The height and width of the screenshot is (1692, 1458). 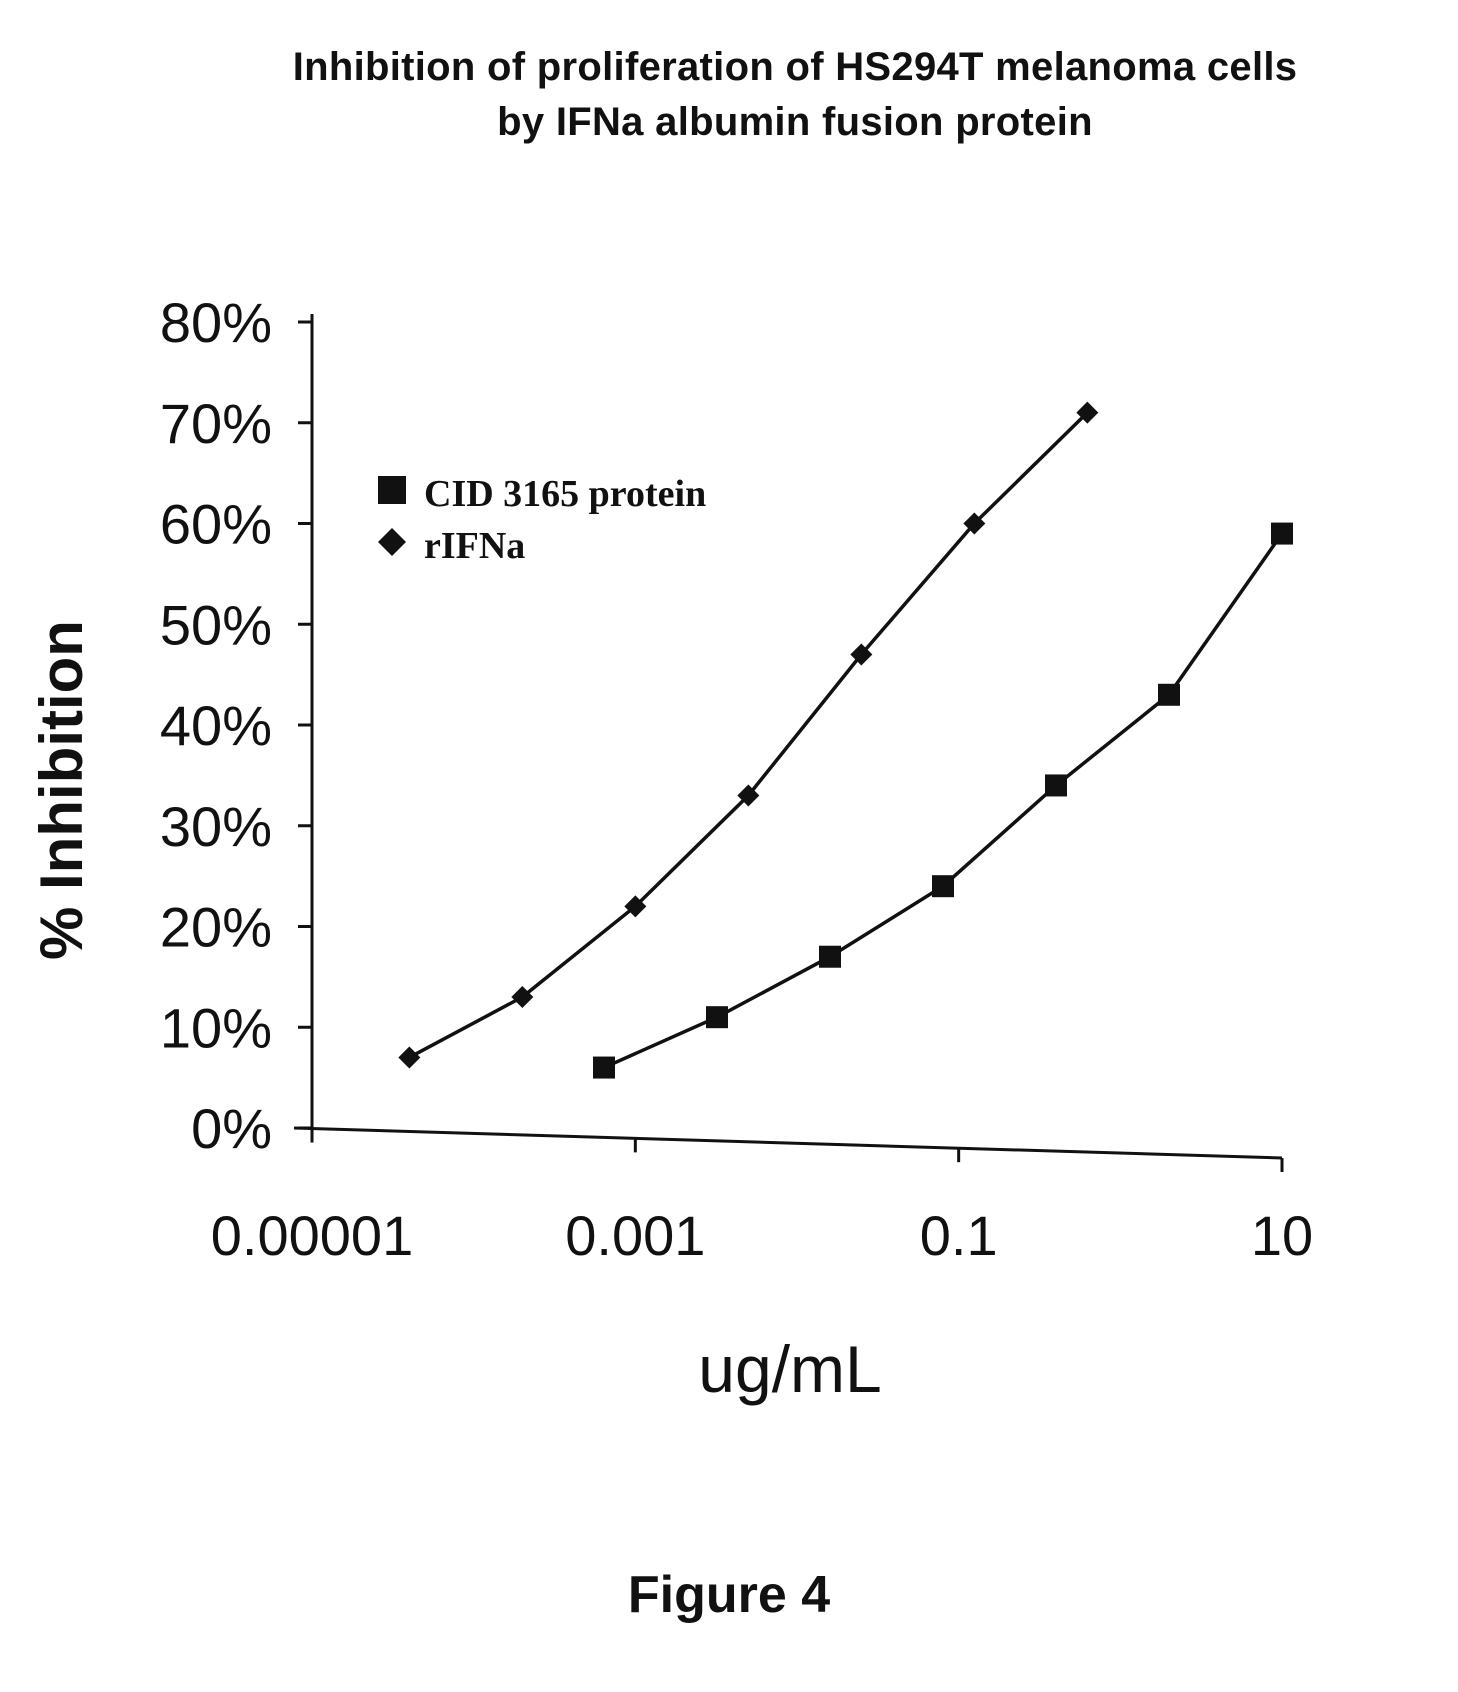 What do you see at coordinates (216, 826) in the screenshot?
I see `y-tick-label: 30%` at bounding box center [216, 826].